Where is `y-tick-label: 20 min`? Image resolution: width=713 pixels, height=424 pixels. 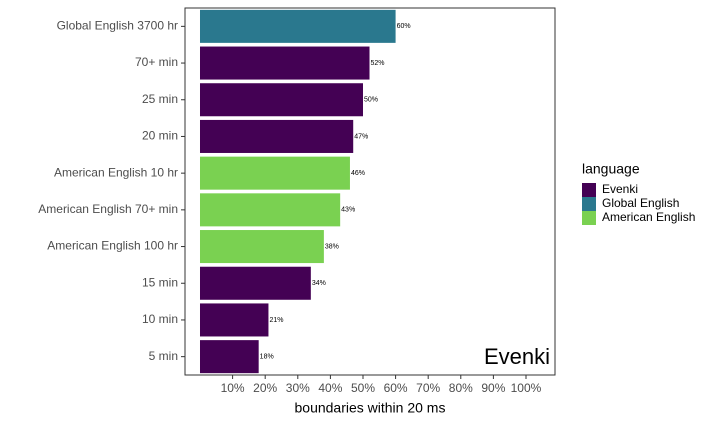 y-tick-label: 20 min is located at coordinates (160, 136).